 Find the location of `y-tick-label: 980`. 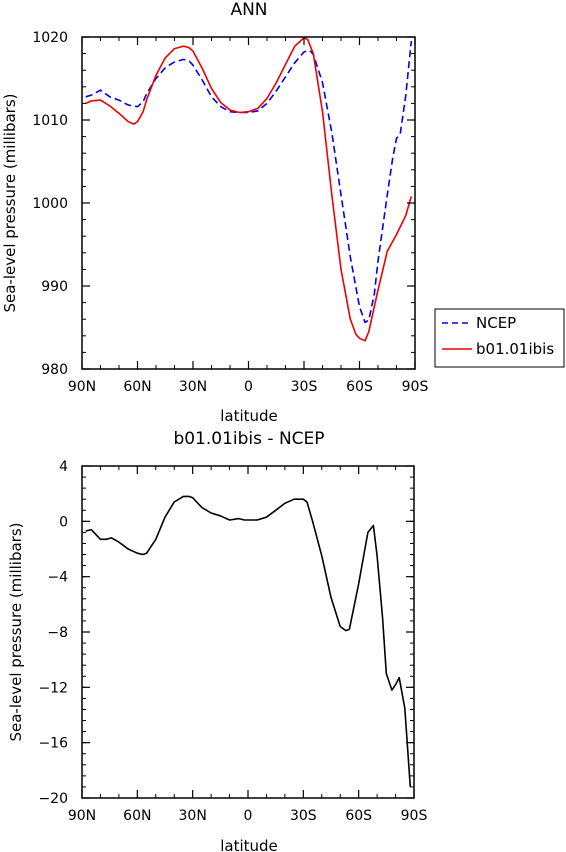

y-tick-label: 980 is located at coordinates (54, 370).